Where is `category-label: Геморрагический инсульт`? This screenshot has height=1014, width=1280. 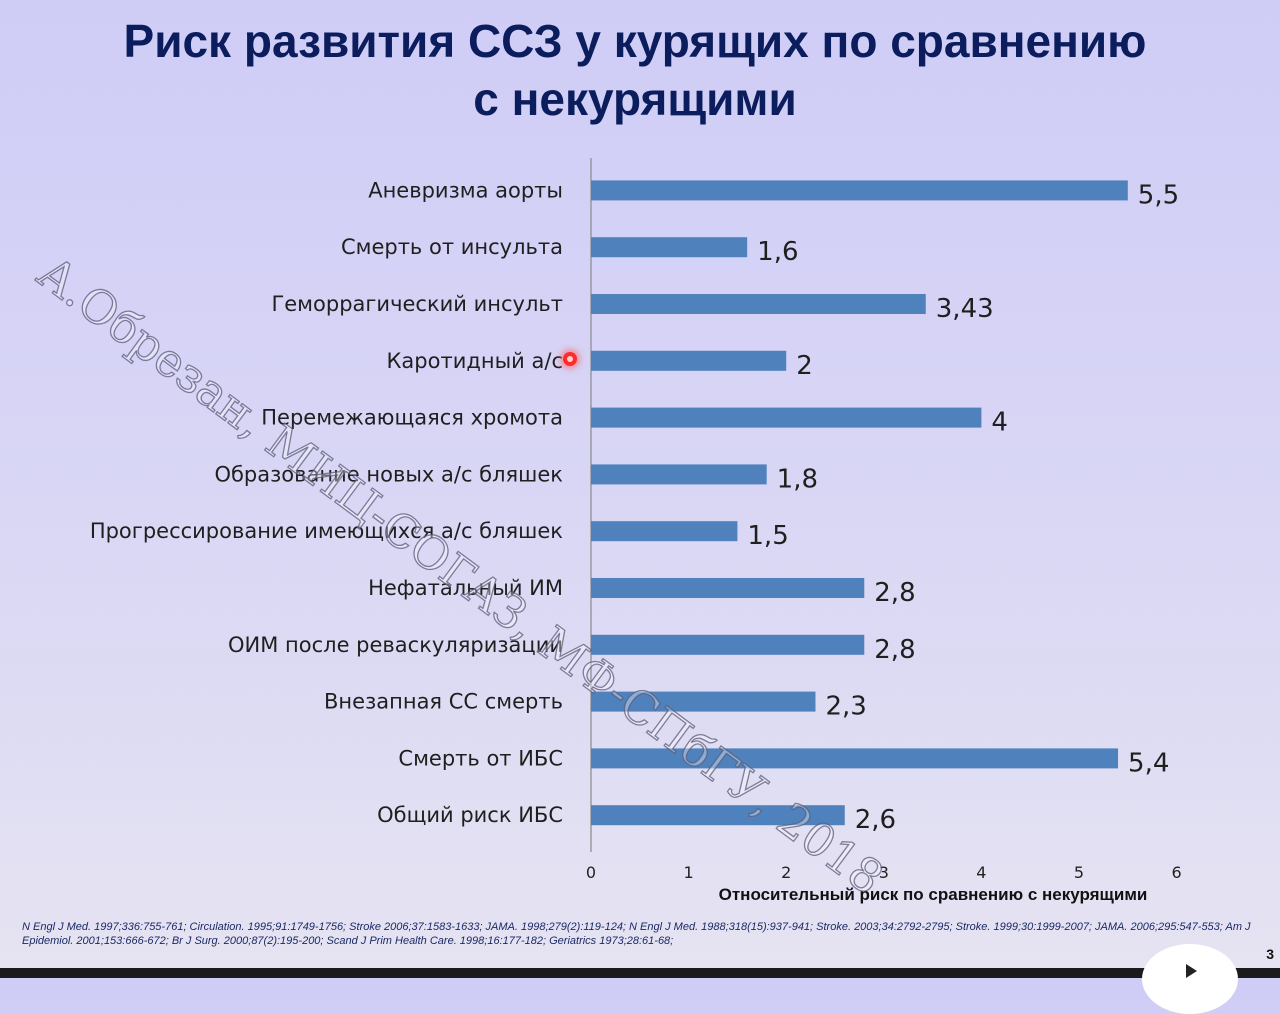
category-label: Геморрагический инсульт is located at coordinates (417, 304).